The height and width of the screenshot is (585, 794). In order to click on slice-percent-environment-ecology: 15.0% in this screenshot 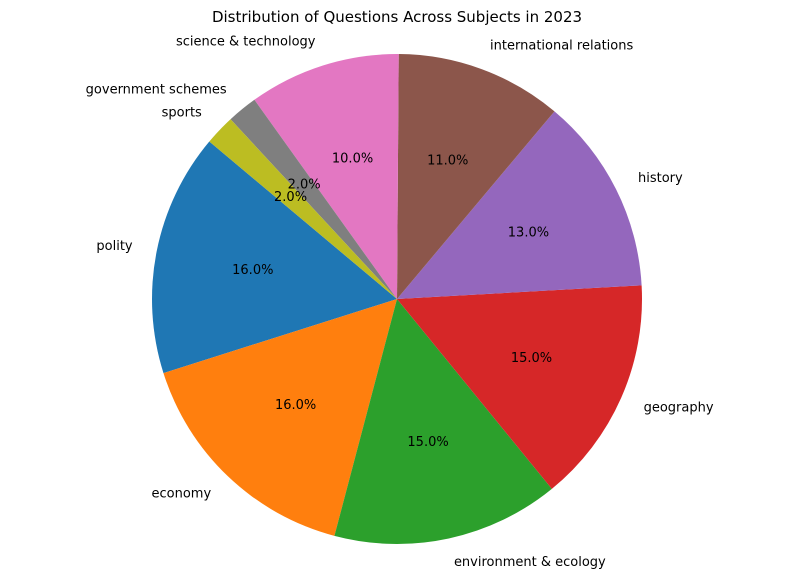, I will do `click(427, 442)`.